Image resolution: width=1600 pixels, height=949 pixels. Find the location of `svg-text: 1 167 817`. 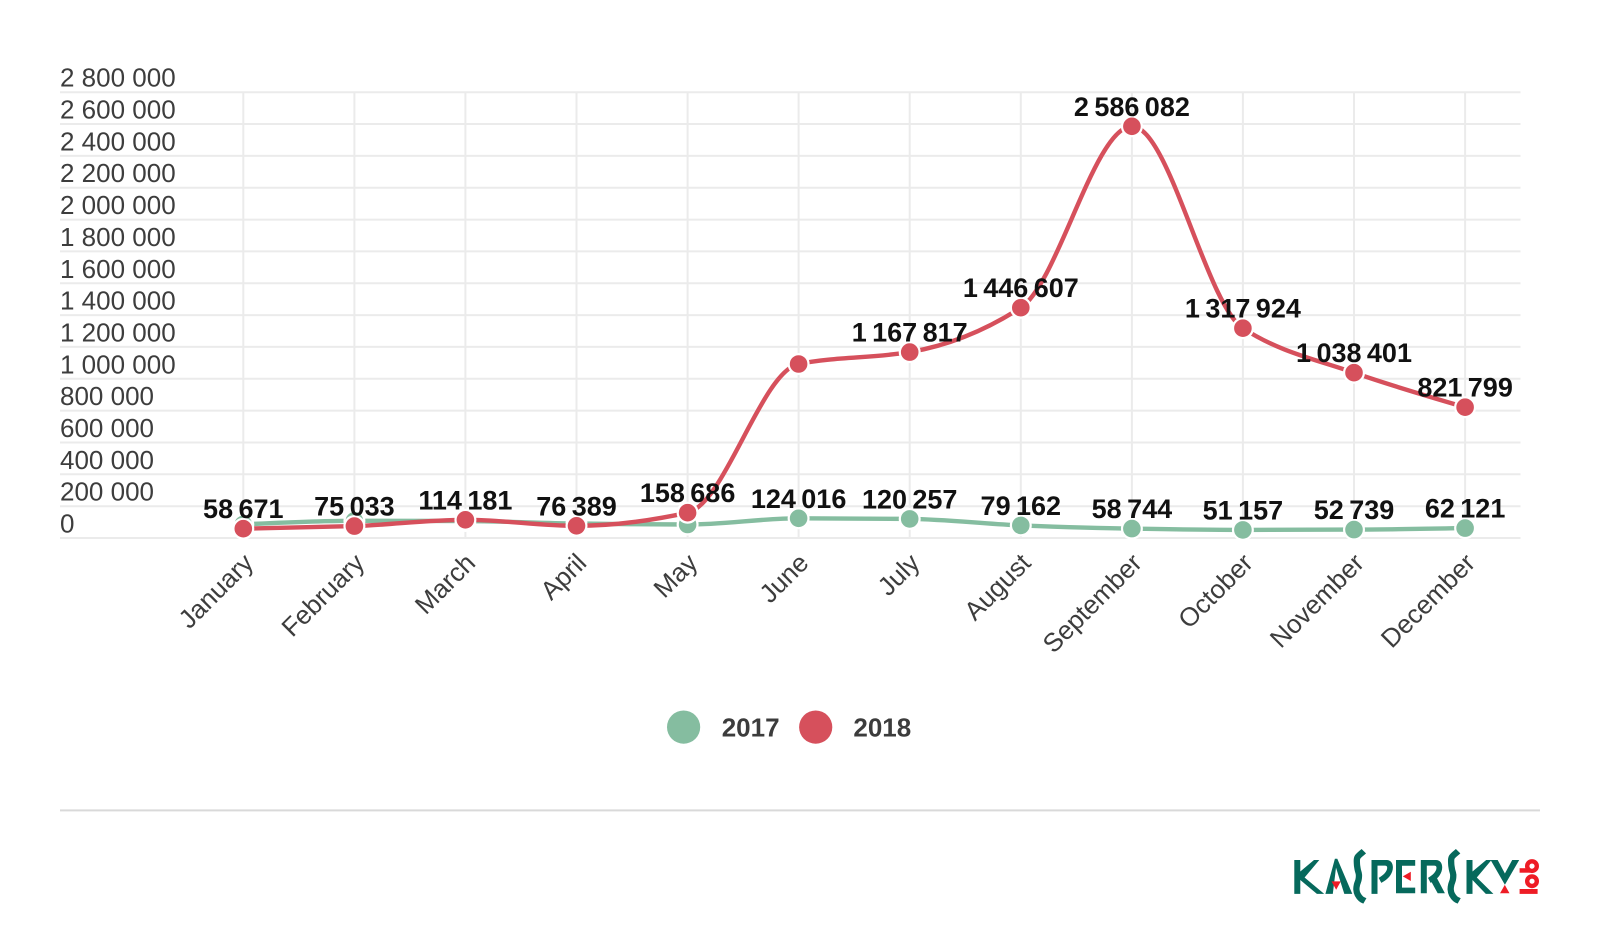

svg-text: 1 167 817 is located at coordinates (910, 333).